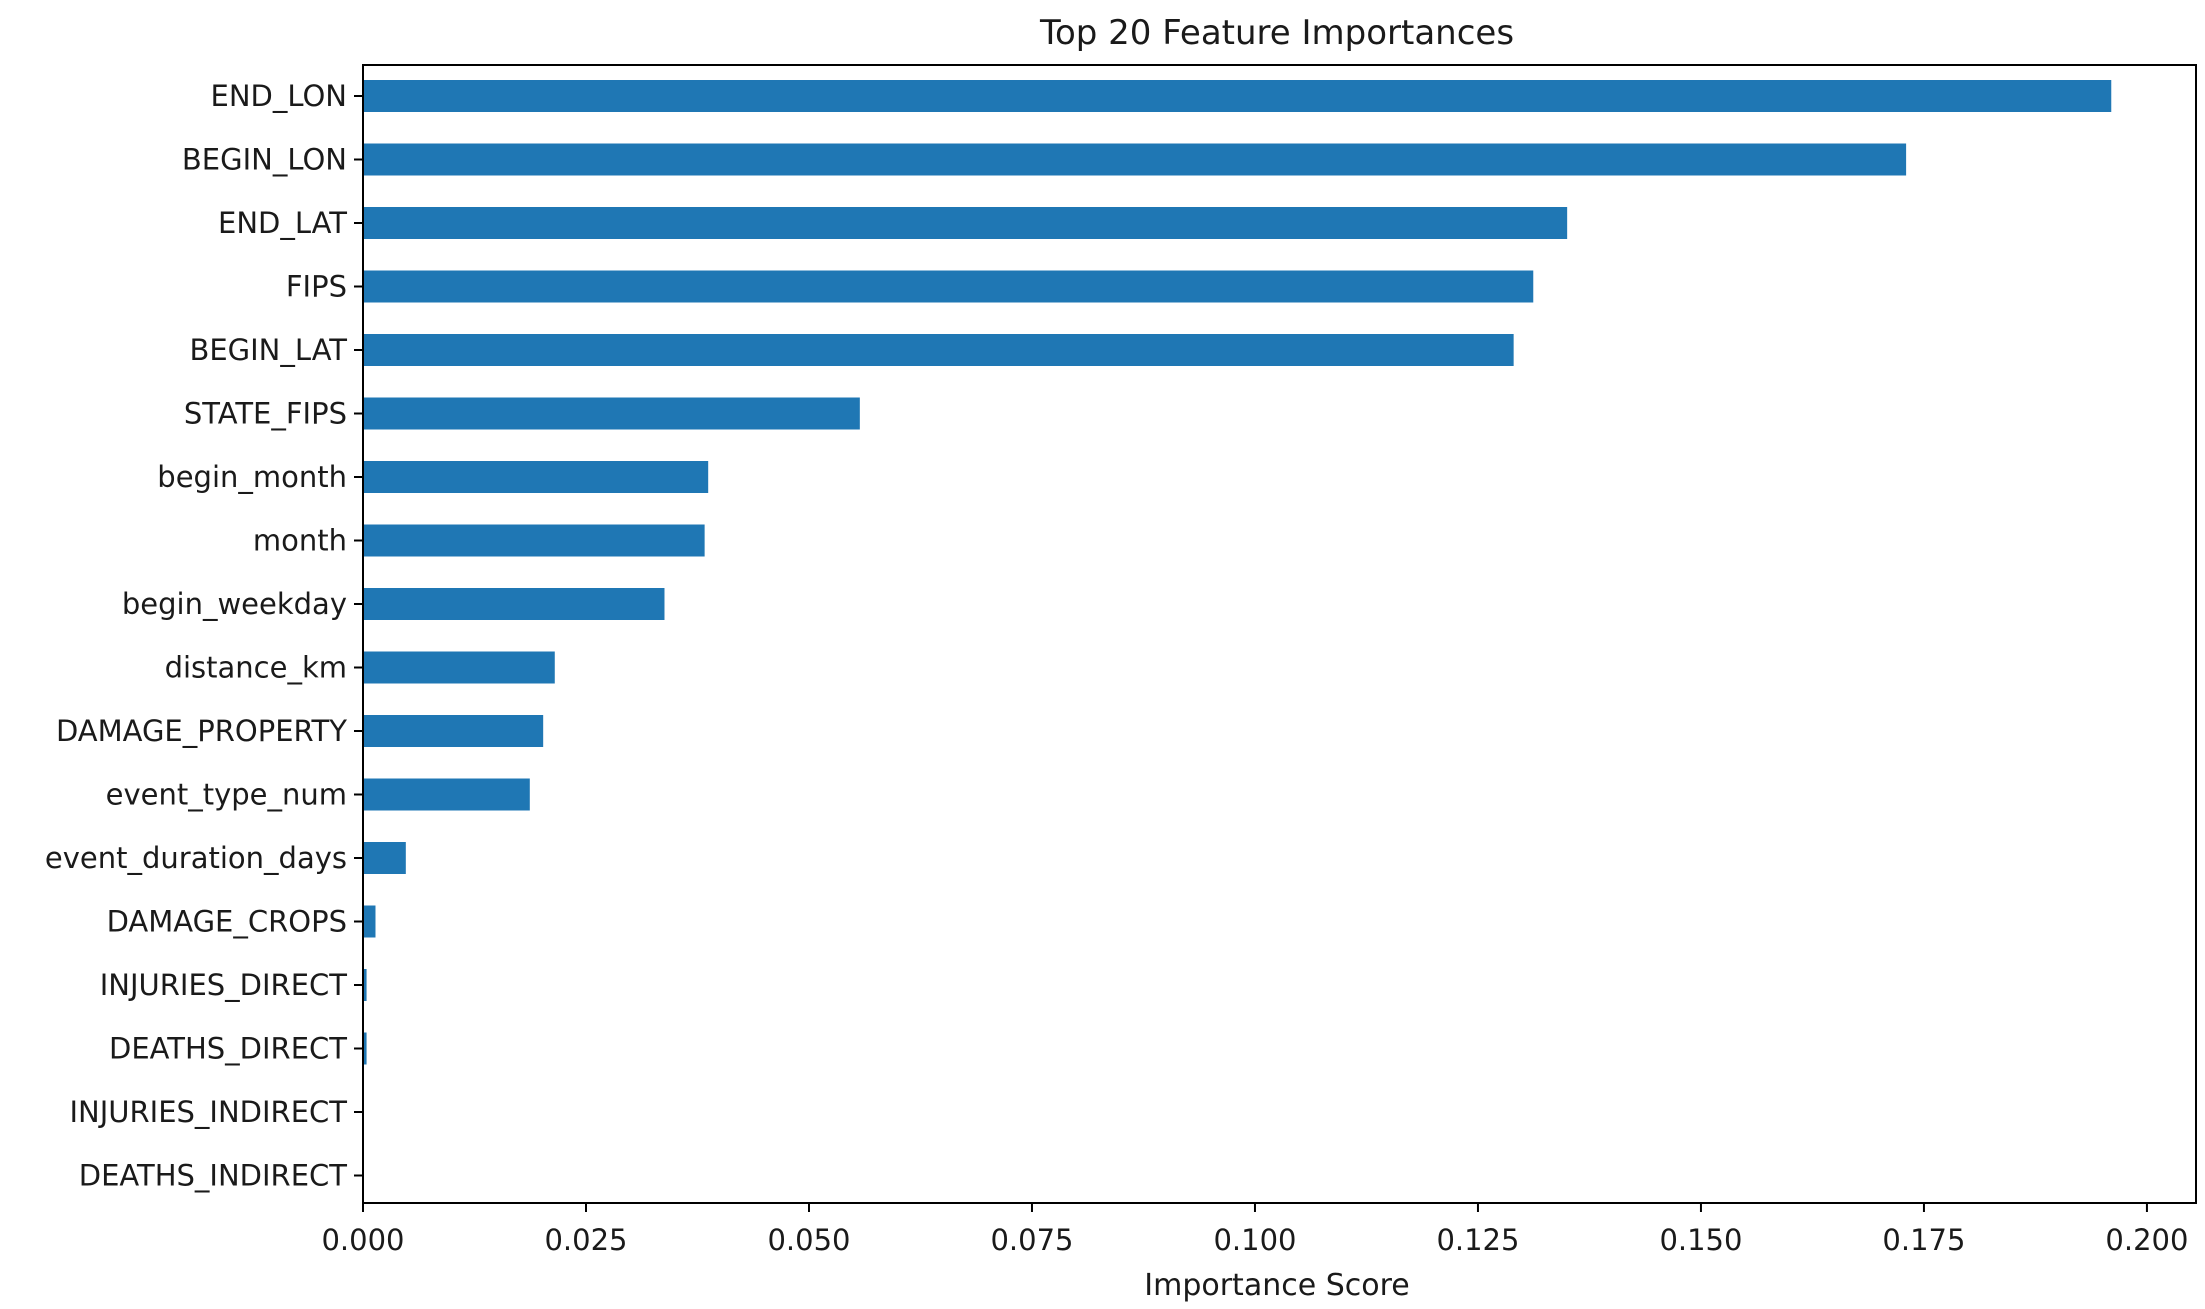 The height and width of the screenshot is (1309, 2205). I want to click on y-tick-label: INJURIES_DIRECT, so click(224, 985).